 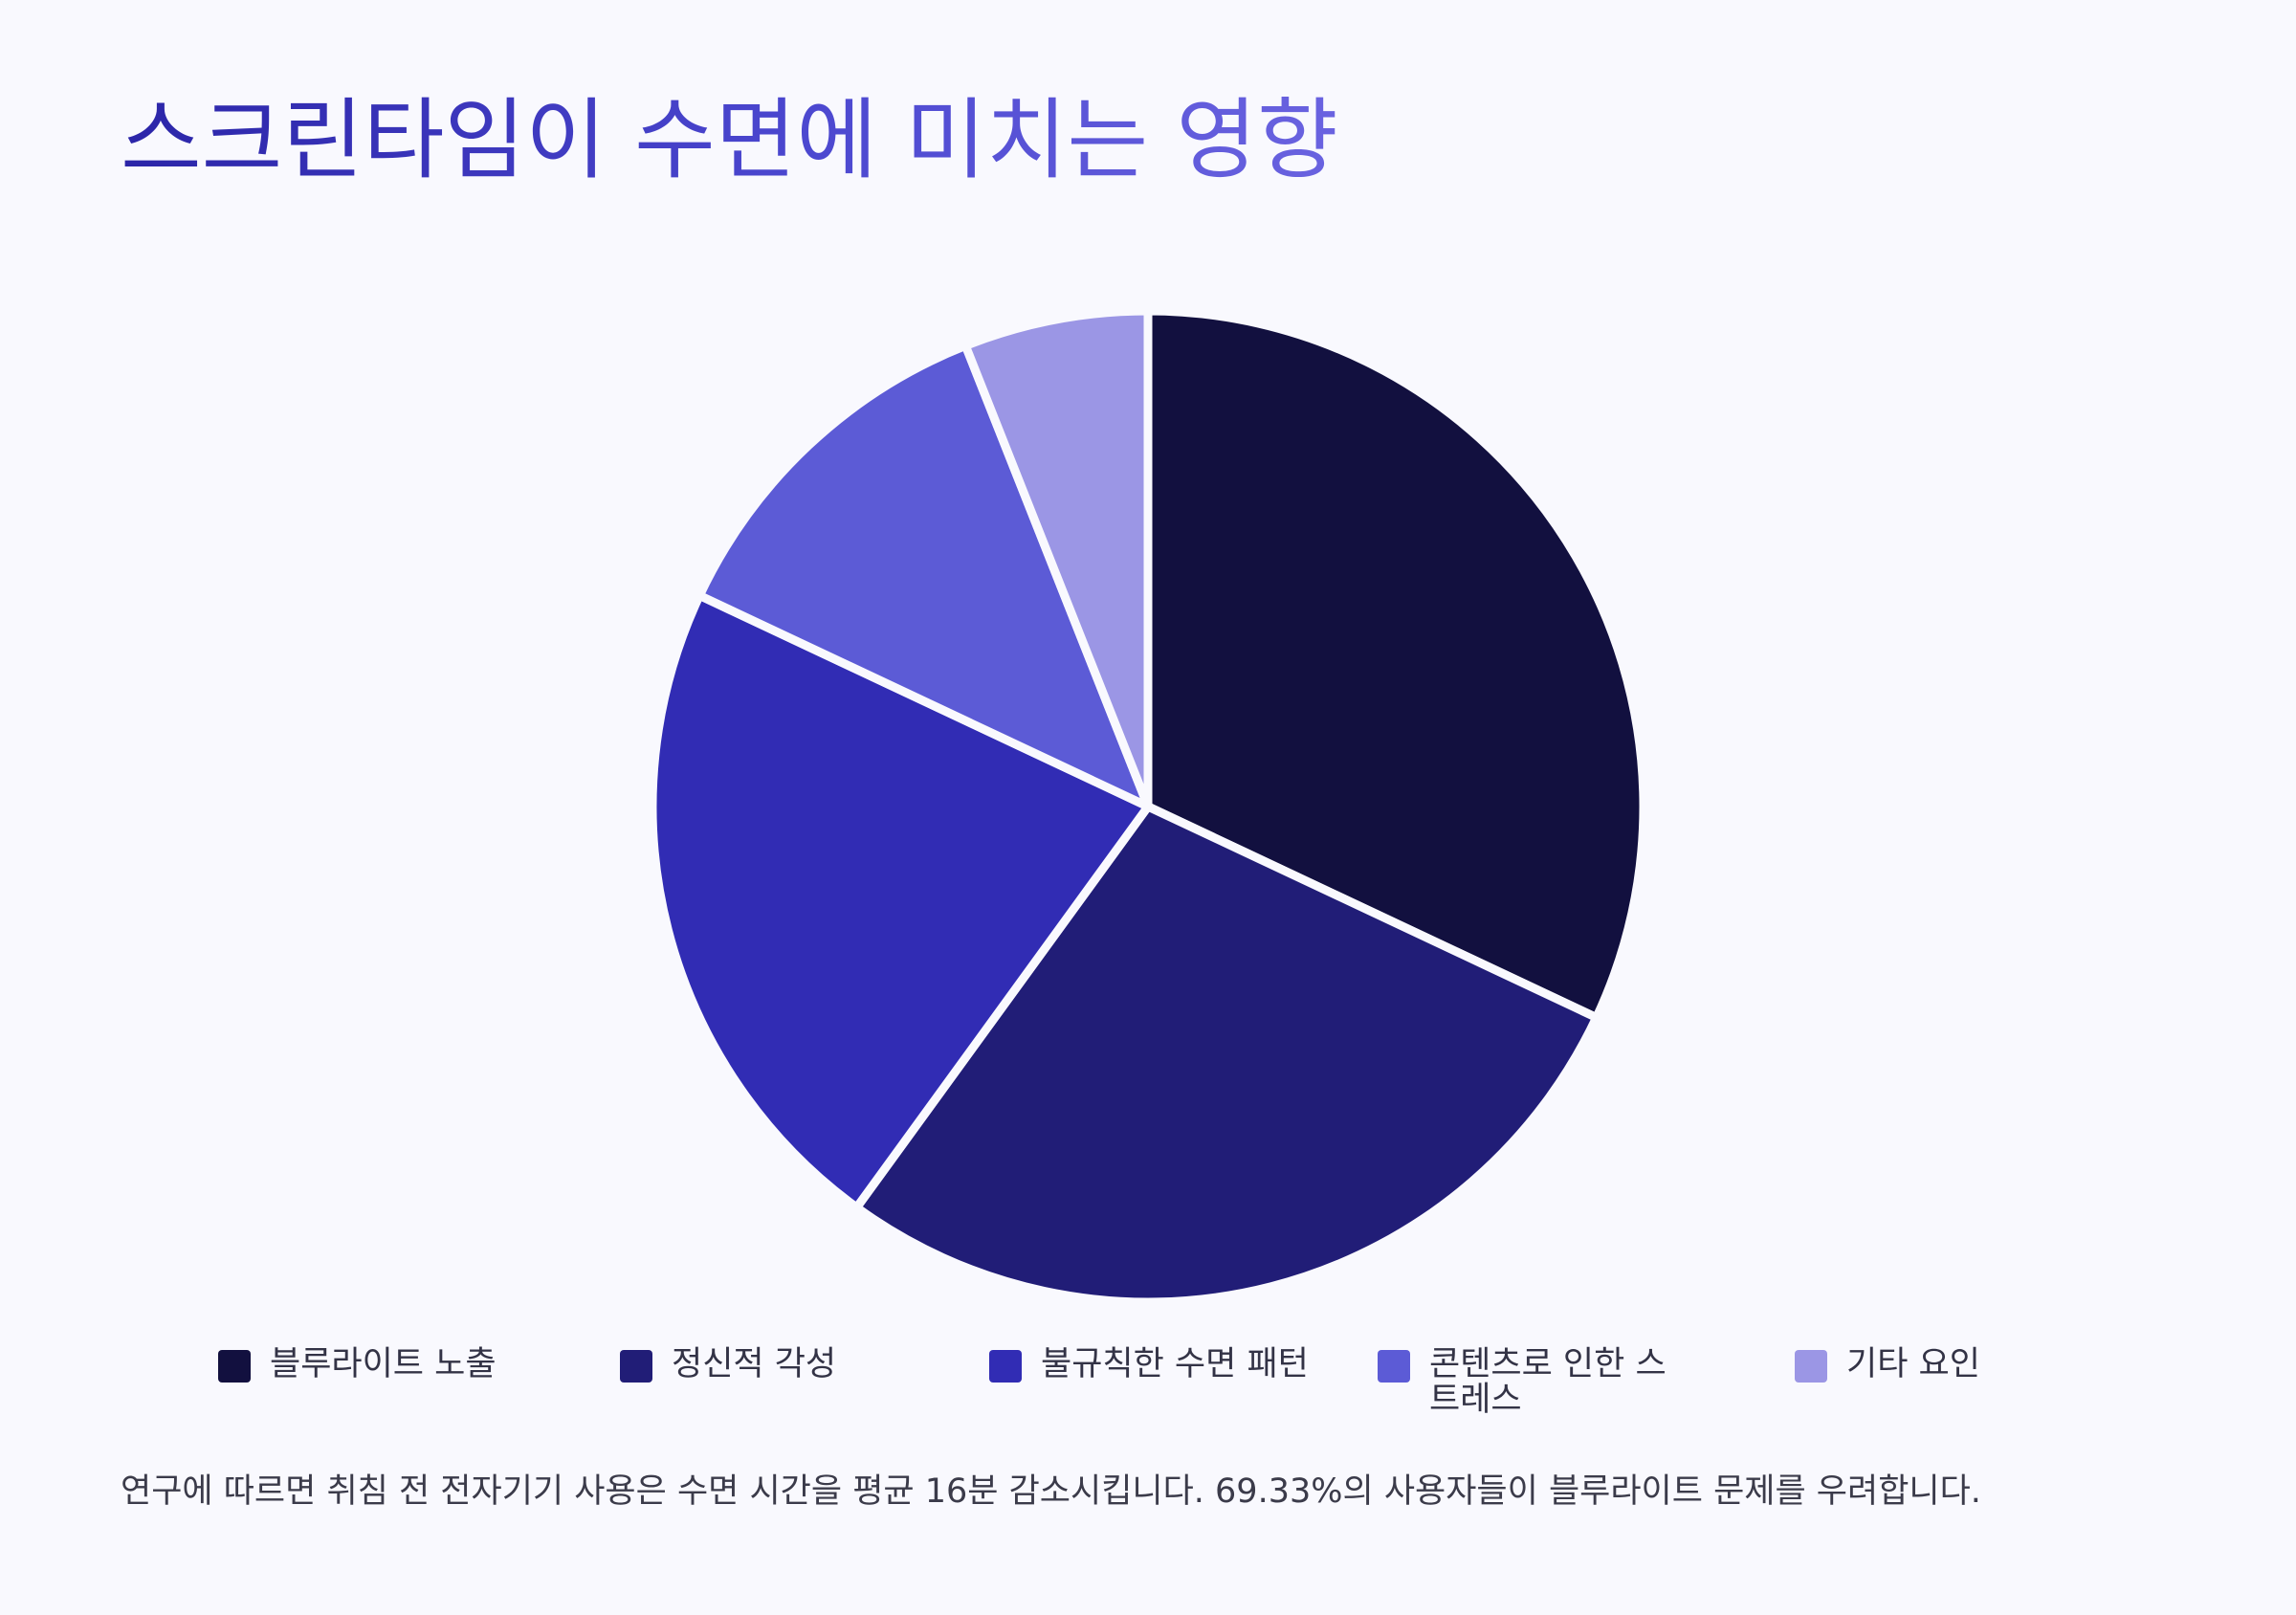 I want to click on legend-item-irregular-sleep: 불규칙한 수면 패턴, so click(x=1149, y=1365).